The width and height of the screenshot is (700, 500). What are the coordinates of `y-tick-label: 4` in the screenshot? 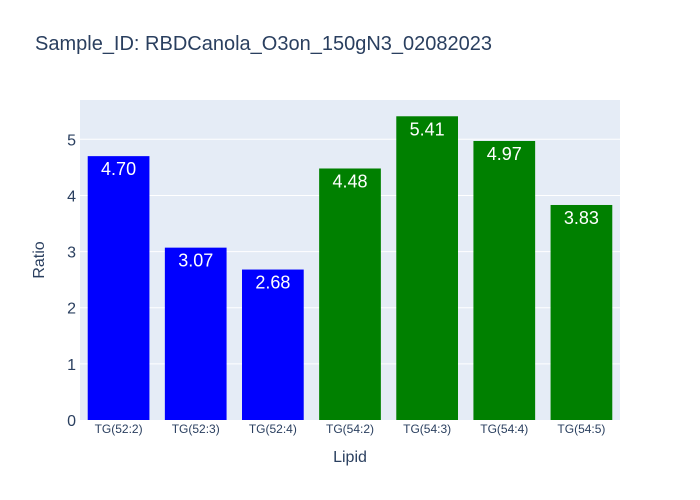 It's located at (71, 196).